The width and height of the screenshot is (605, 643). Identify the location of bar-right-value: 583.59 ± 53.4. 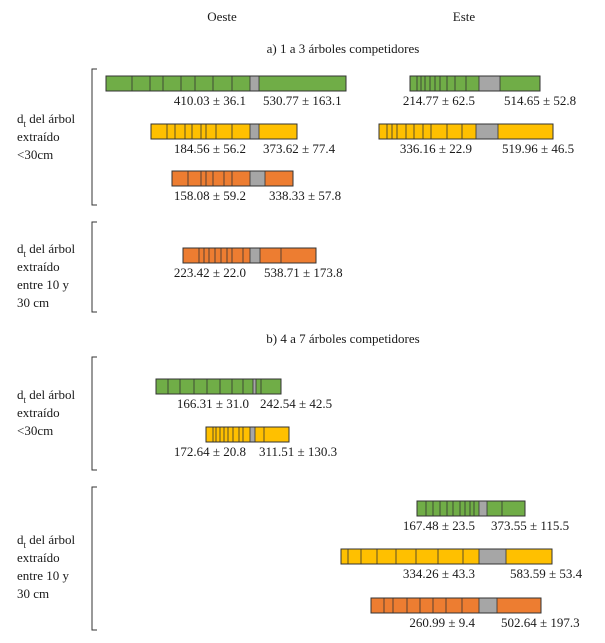
(546, 573).